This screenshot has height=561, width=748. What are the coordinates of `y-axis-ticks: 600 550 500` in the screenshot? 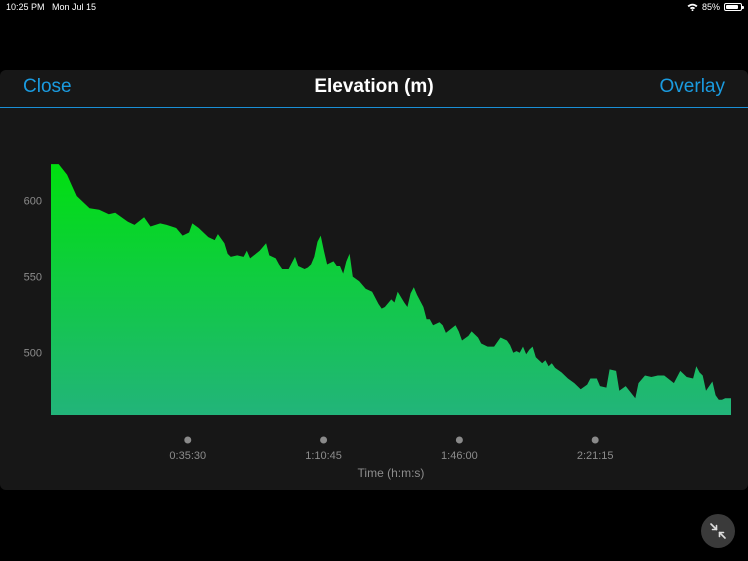 It's located at (33, 278).